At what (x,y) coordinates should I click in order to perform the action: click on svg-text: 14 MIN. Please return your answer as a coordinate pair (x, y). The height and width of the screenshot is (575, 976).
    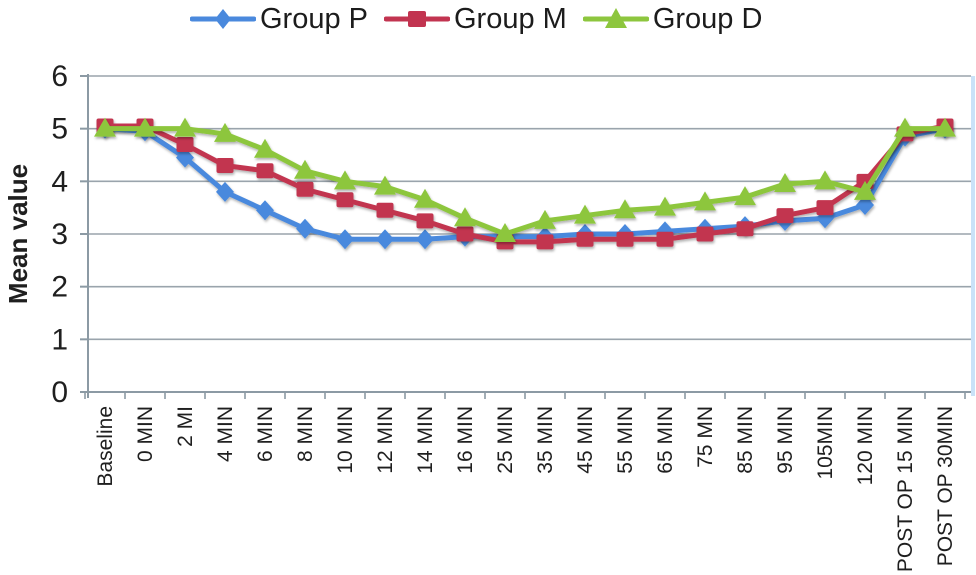
    Looking at the image, I should click on (425, 440).